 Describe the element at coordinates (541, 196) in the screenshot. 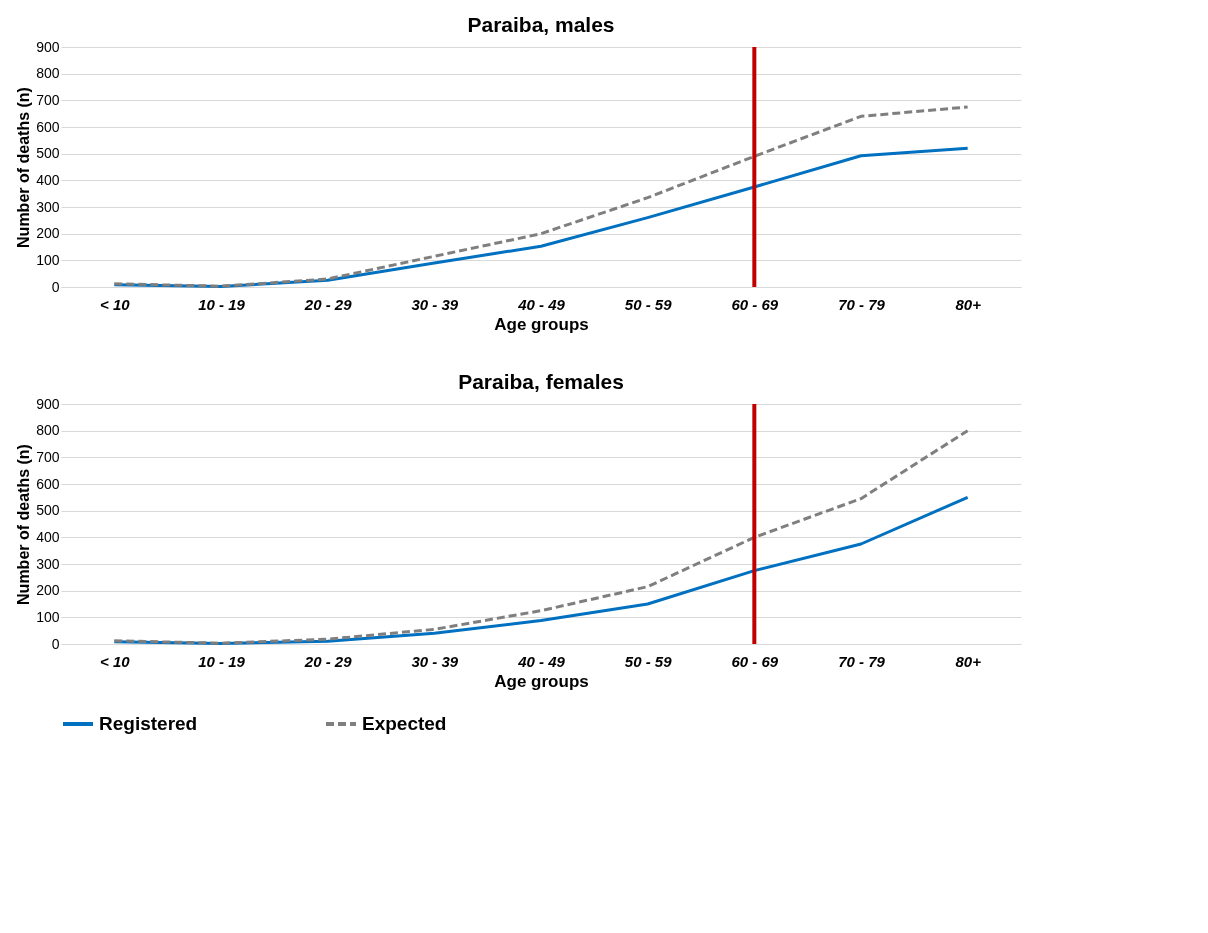

I see `line-series` at that location.